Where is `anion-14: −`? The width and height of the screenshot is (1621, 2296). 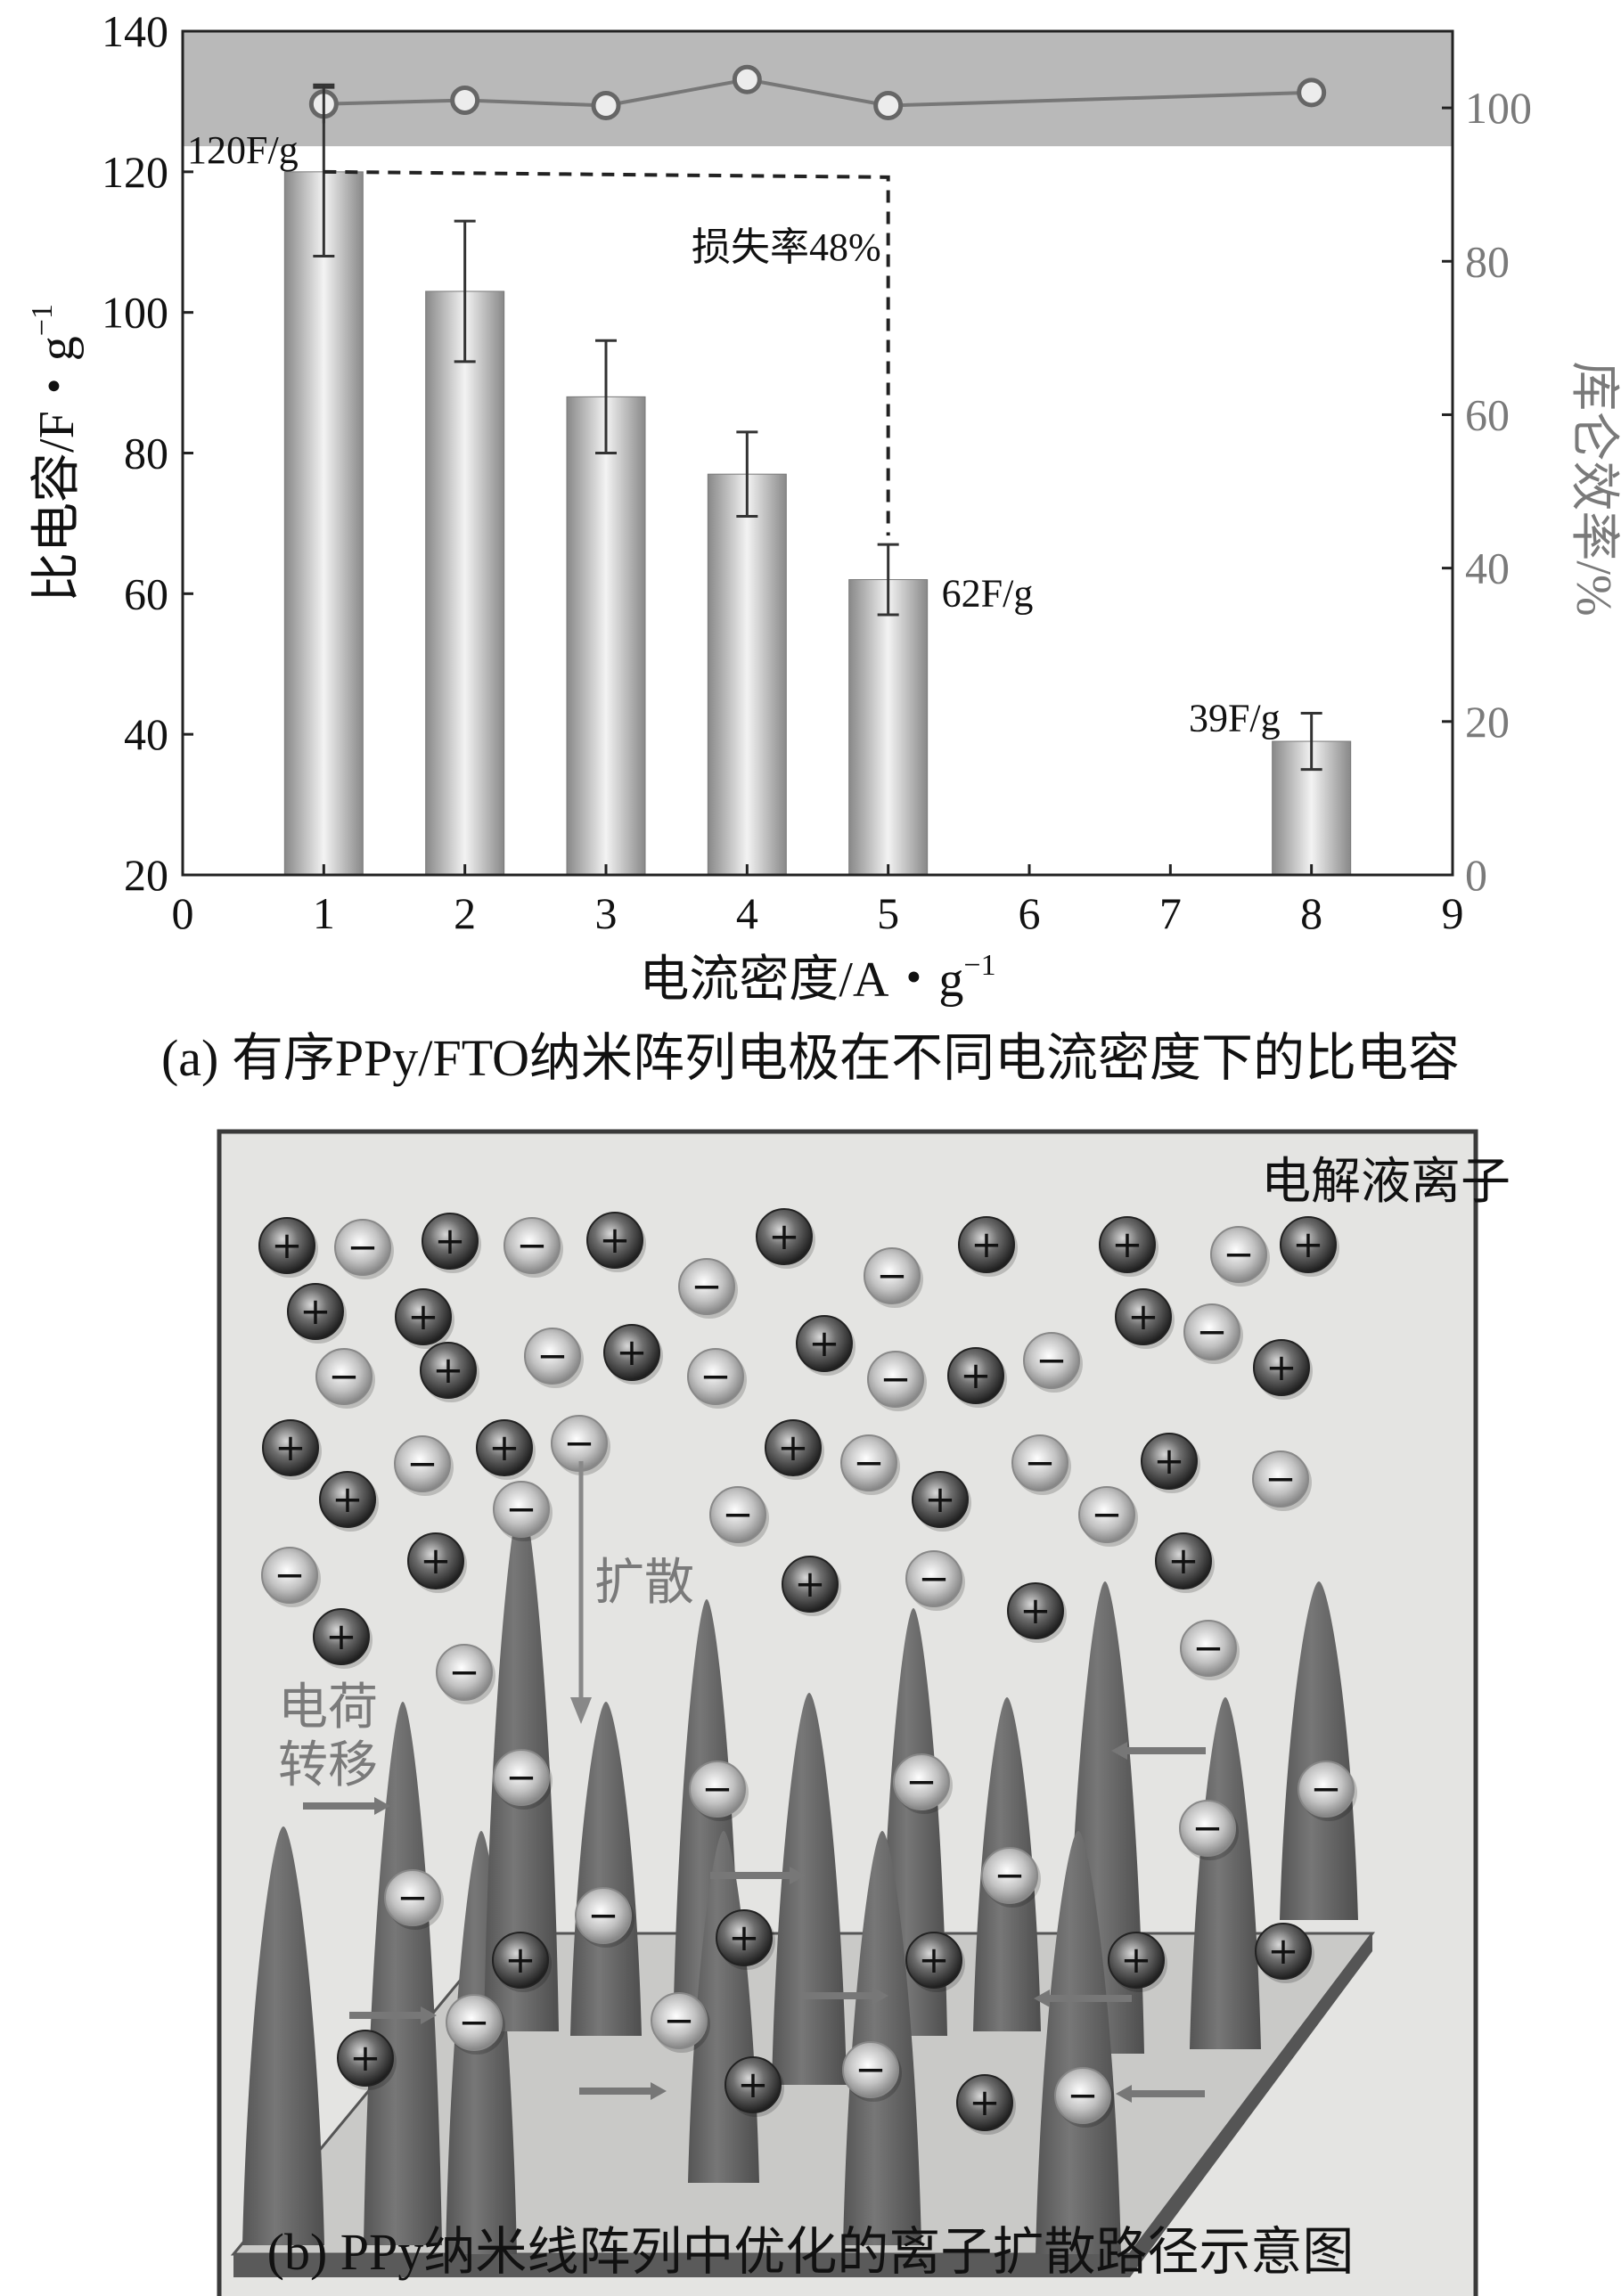 anion-14: − is located at coordinates (870, 1464).